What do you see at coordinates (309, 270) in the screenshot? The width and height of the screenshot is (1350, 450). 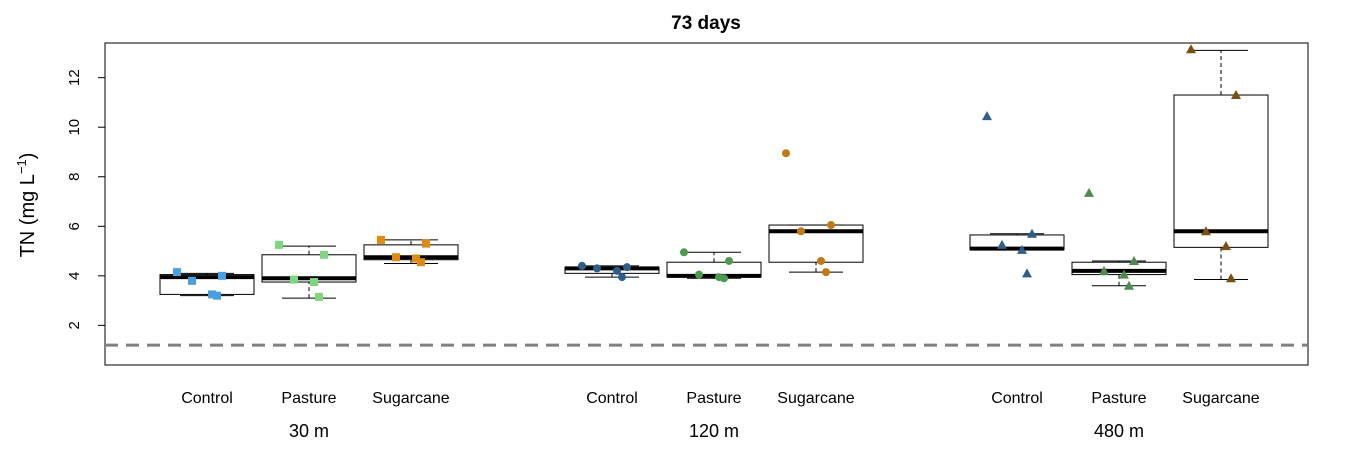 I see `box-30m-pasture` at bounding box center [309, 270].